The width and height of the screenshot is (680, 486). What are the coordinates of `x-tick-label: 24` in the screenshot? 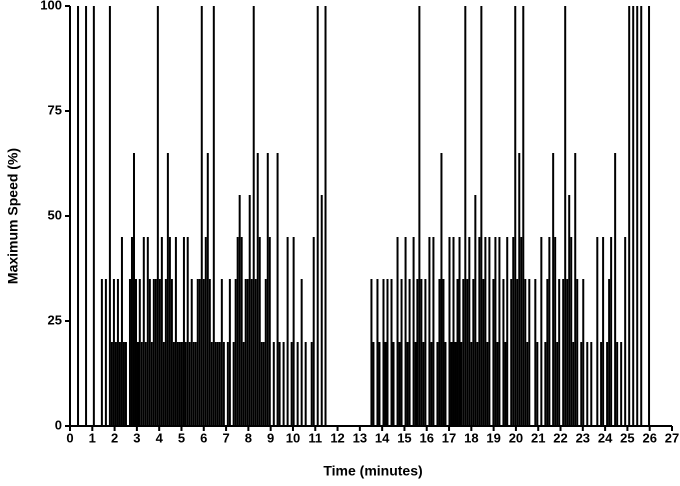 It's located at (605, 437).